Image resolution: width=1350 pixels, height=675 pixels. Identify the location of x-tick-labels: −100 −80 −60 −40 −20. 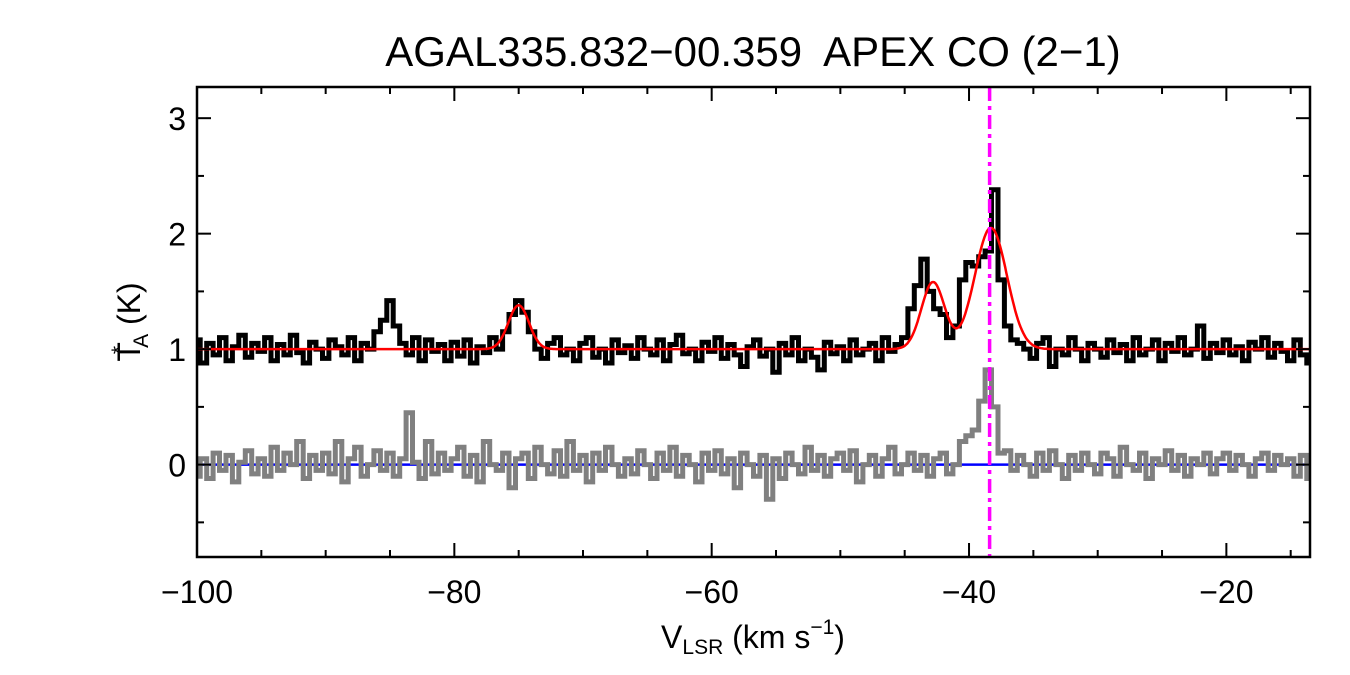
(707, 592).